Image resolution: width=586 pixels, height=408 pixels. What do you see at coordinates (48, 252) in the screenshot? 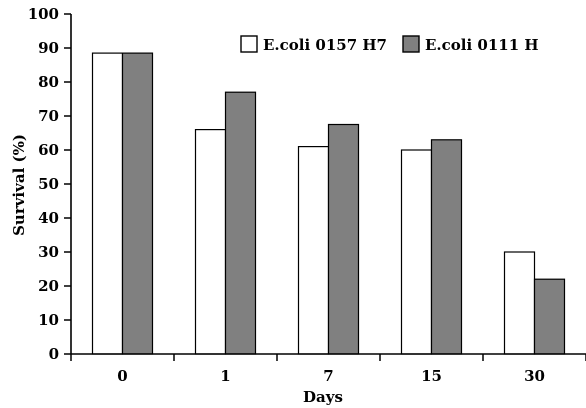
I see `y-tick-label: 30` at bounding box center [48, 252].